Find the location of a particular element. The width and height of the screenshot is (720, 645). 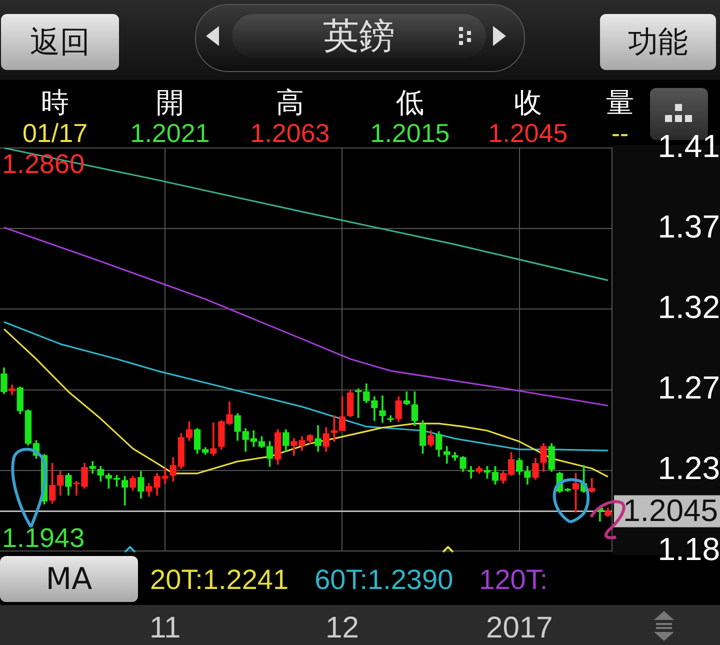

annotation: 1.2063 is located at coordinates (290, 133).